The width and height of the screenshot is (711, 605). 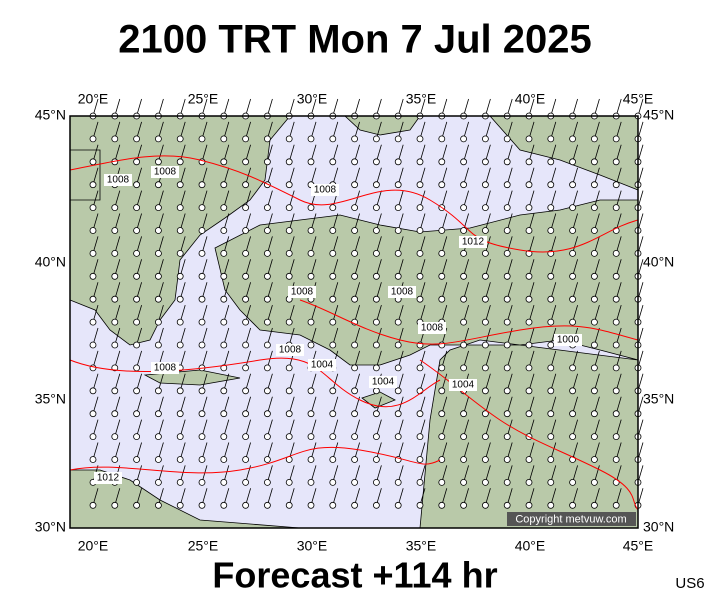 What do you see at coordinates (108, 478) in the screenshot?
I see `isobar-label: 1012` at bounding box center [108, 478].